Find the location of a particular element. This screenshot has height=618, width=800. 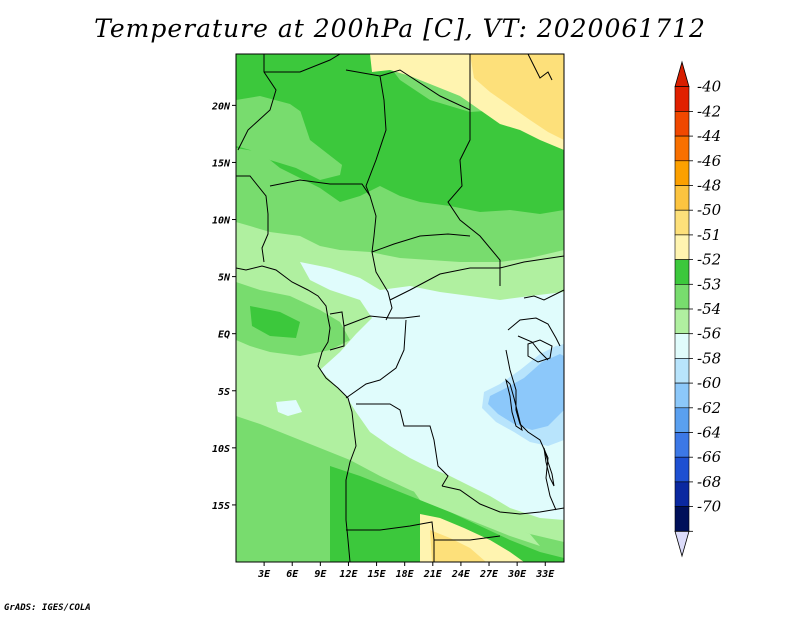

field-band-50-ne is located at coordinates (517, 97).